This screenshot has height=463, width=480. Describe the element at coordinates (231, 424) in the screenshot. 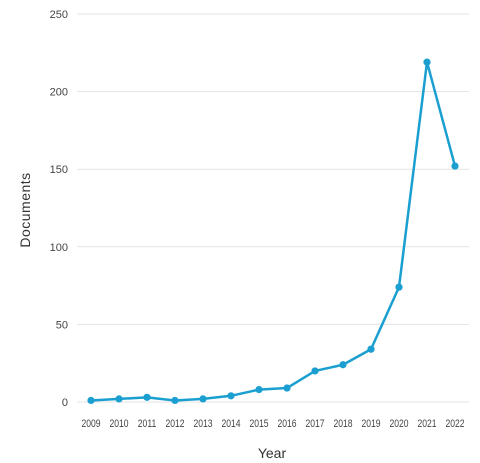

I see `x-tick-label: 2014` at that location.